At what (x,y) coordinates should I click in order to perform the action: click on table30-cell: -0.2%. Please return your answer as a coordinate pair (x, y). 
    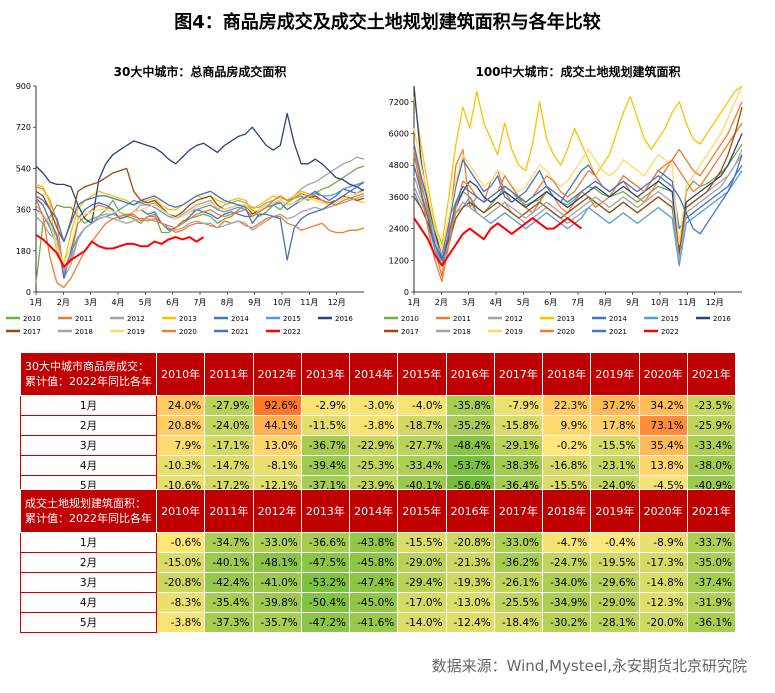
    Looking at the image, I should click on (566, 445).